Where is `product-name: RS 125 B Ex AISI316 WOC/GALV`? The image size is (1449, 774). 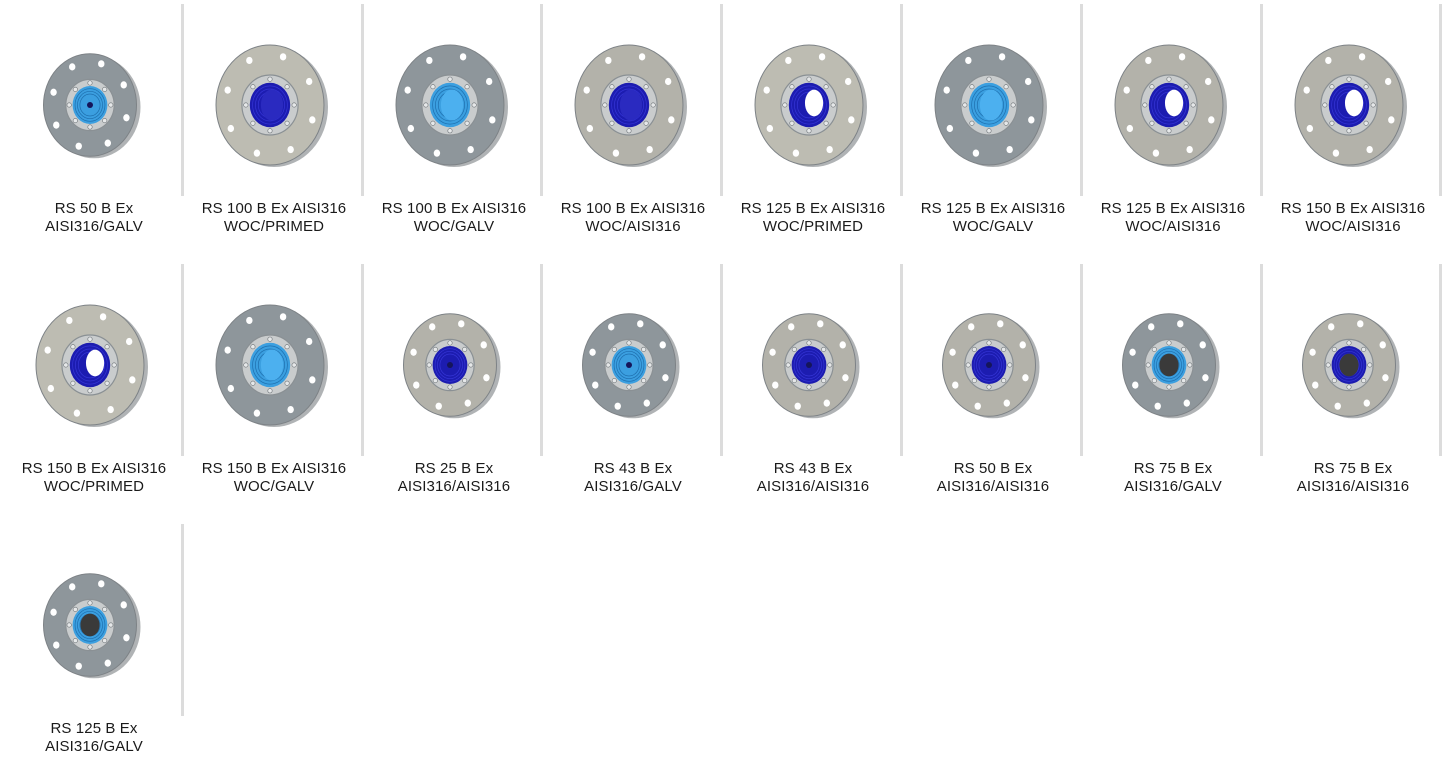
product-name: RS 125 B Ex AISI316 WOC/GALV is located at coordinates (993, 218).